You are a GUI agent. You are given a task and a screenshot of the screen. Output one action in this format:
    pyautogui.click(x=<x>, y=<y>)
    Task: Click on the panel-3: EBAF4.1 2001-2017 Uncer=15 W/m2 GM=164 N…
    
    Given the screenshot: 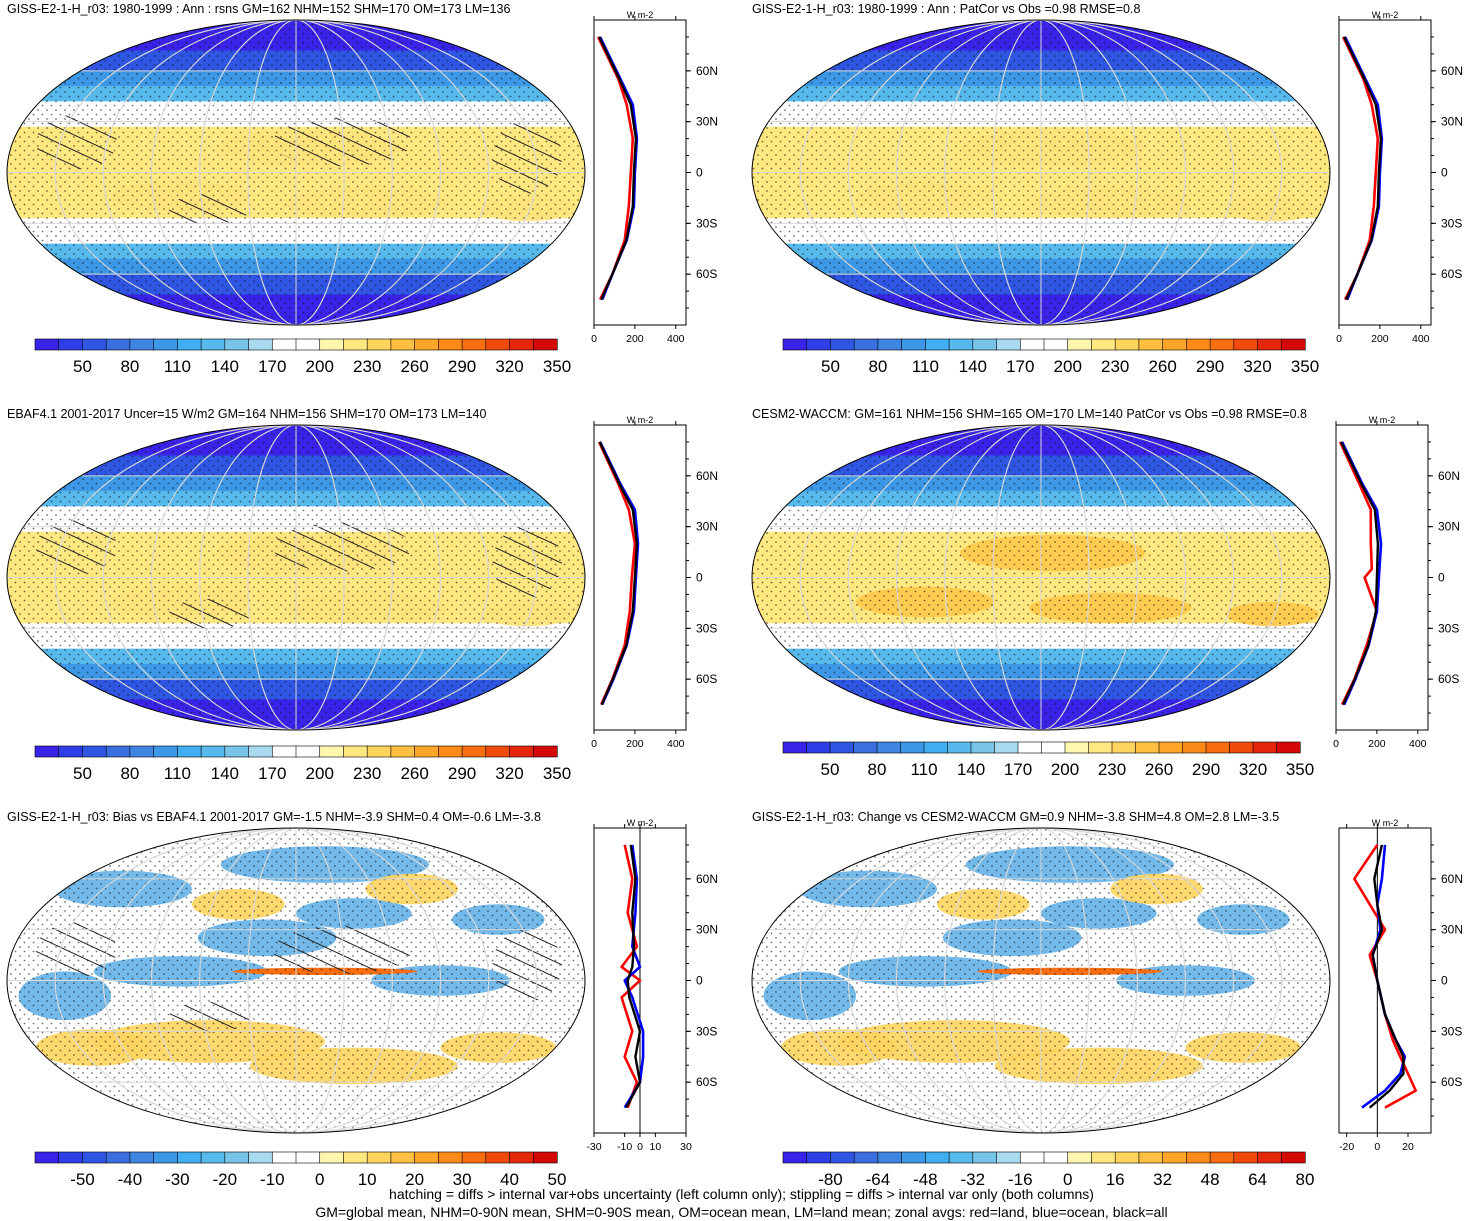 What is the action you would take?
    pyautogui.click(x=362, y=595)
    